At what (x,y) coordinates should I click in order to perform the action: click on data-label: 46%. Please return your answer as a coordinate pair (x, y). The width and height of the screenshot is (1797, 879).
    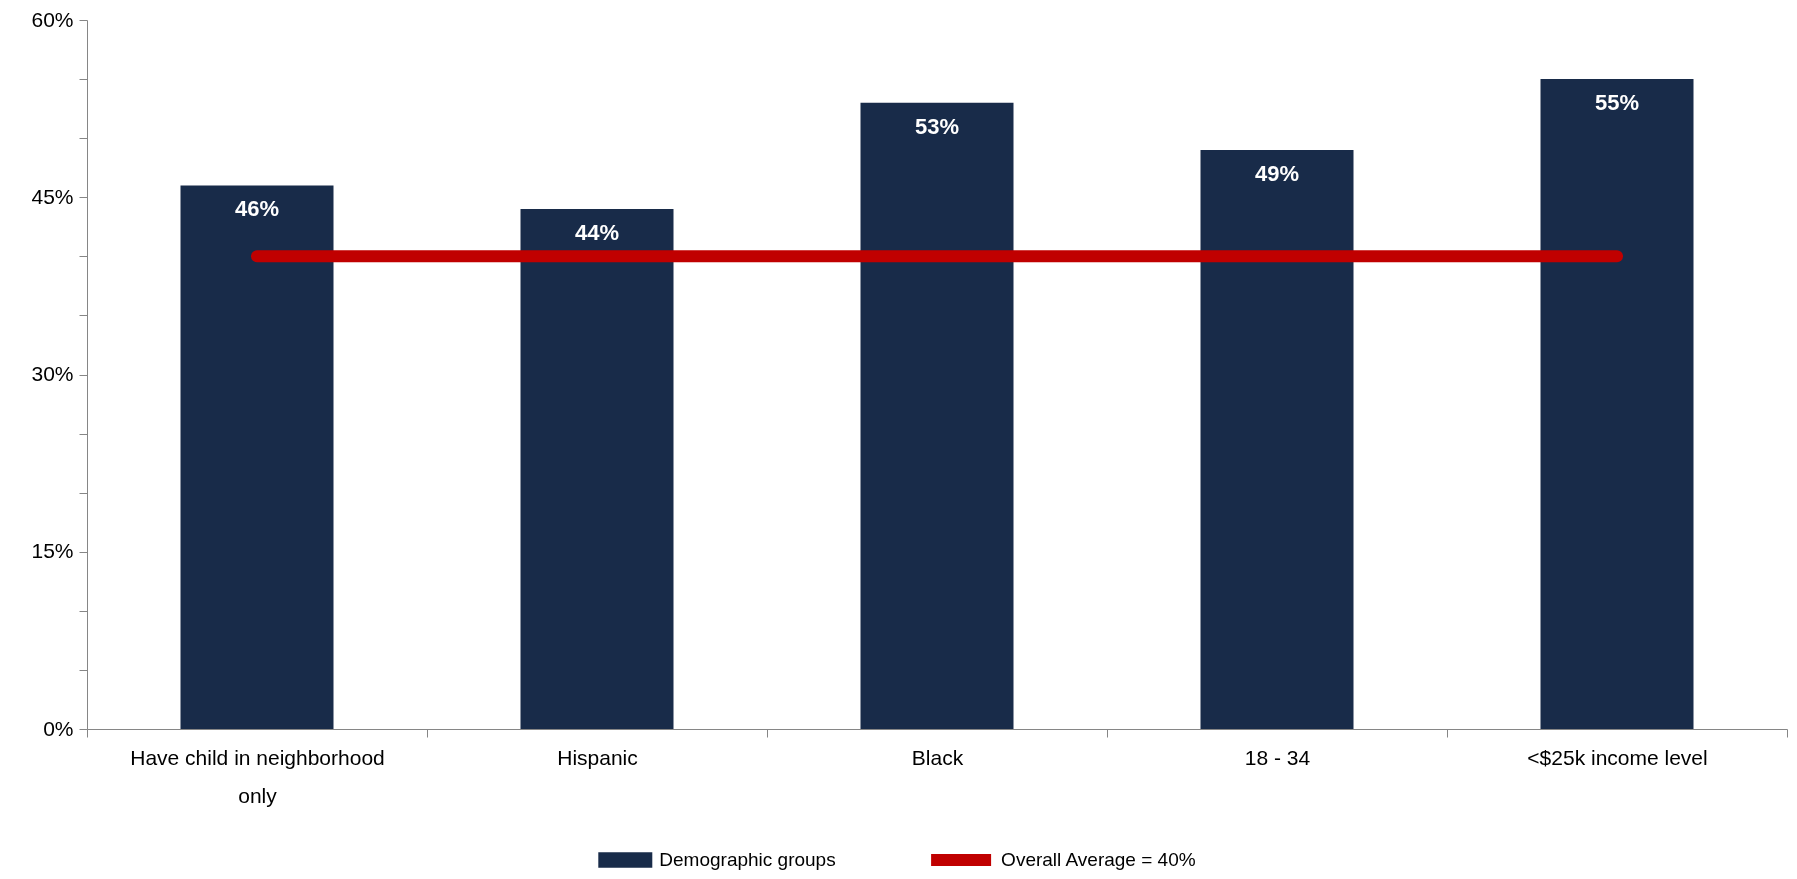
    Looking at the image, I should click on (257, 209).